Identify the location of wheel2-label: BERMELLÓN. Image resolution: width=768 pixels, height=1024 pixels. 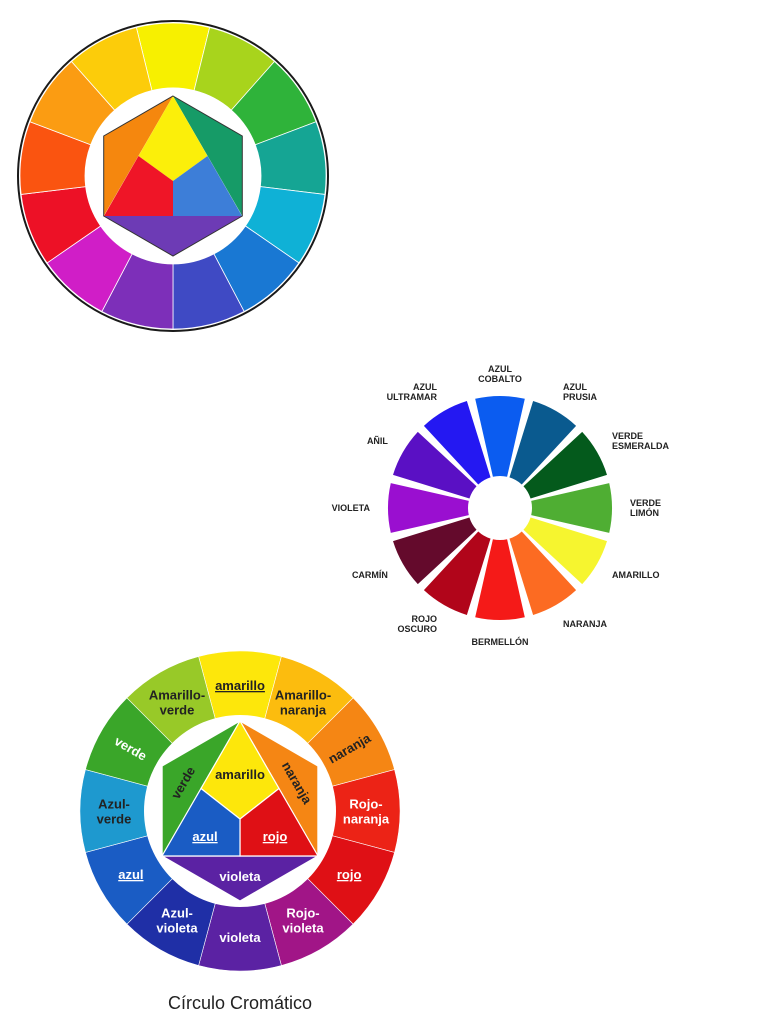
(500, 641).